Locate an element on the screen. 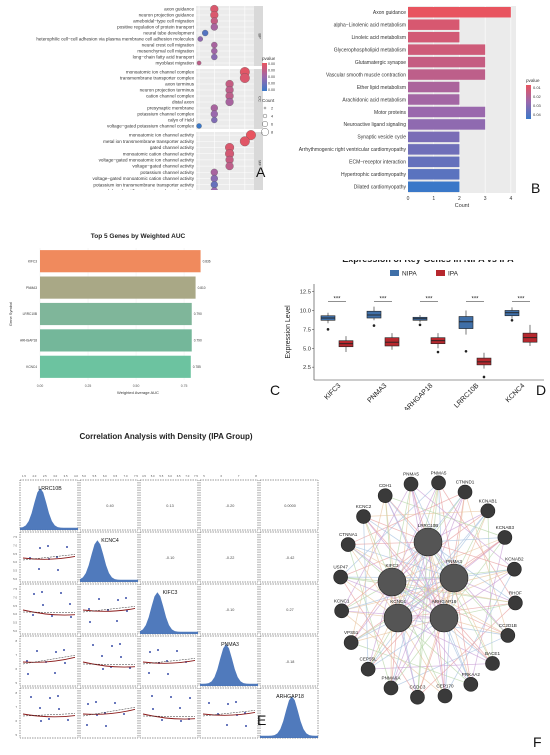 This screenshot has width=550, height=755. y-tick-label: 7.5 is located at coordinates (15, 589).